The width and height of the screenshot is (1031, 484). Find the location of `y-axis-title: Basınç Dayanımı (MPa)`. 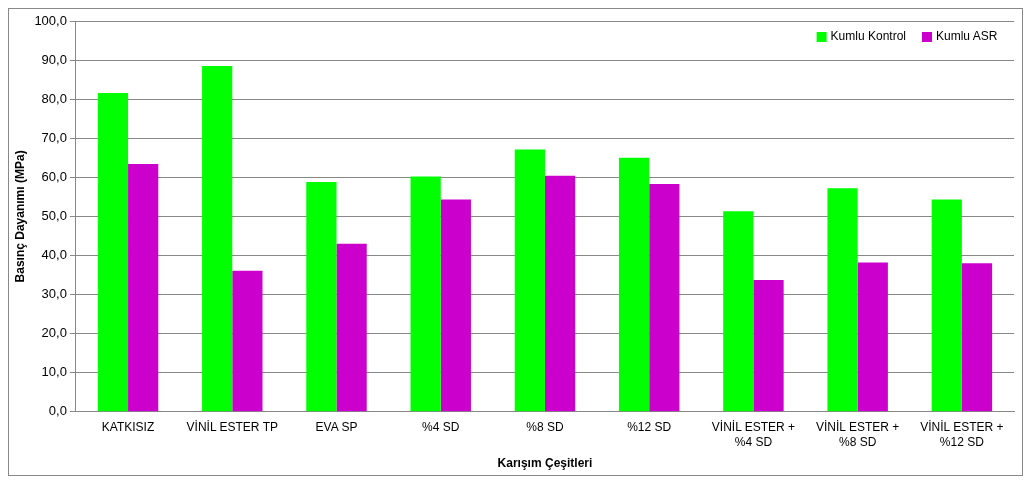

y-axis-title: Basınç Dayanımı (MPa) is located at coordinates (19, 216).